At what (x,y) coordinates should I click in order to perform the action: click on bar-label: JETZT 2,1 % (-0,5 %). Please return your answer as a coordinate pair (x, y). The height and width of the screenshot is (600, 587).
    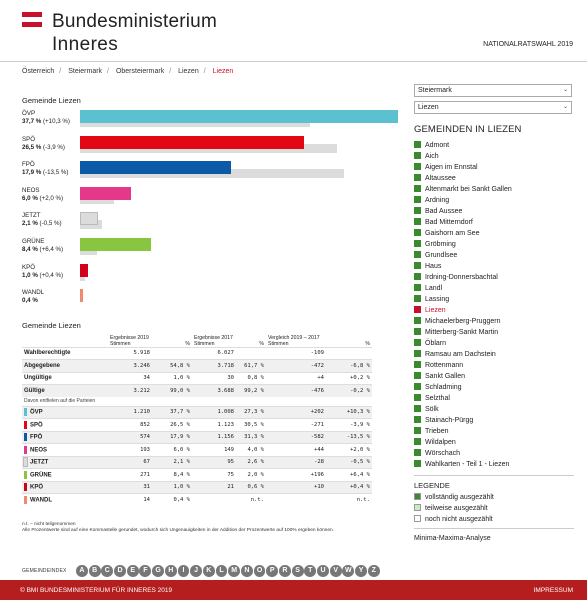
    Looking at the image, I should click on (52, 220).